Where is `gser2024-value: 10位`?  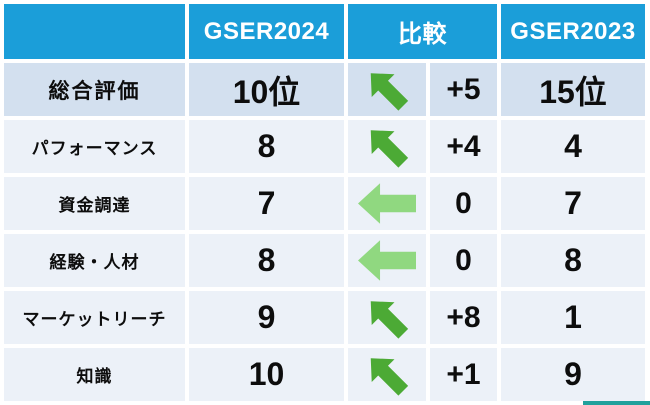 gser2024-value: 10位 is located at coordinates (266, 89).